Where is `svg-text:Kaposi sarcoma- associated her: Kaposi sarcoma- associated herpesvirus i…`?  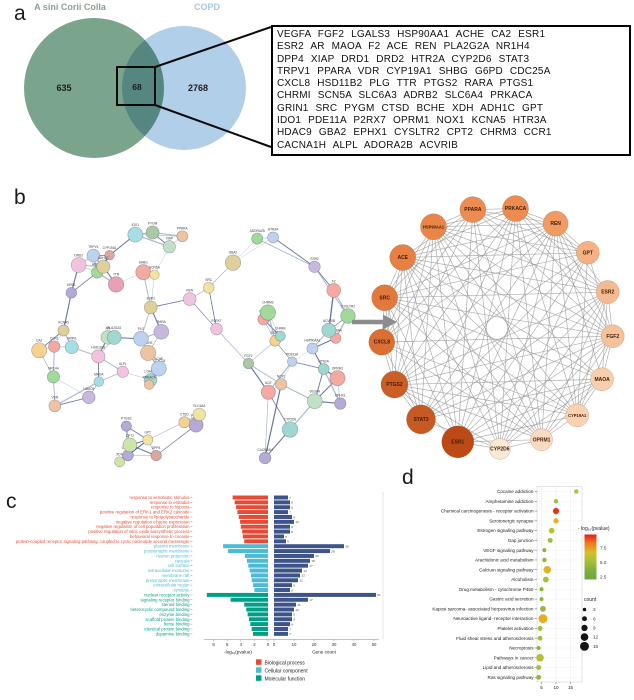
svg-text:Kaposi sarcoma- associated her: Kaposi sarcoma- associated herpesvirus i… is located at coordinates (483, 608).